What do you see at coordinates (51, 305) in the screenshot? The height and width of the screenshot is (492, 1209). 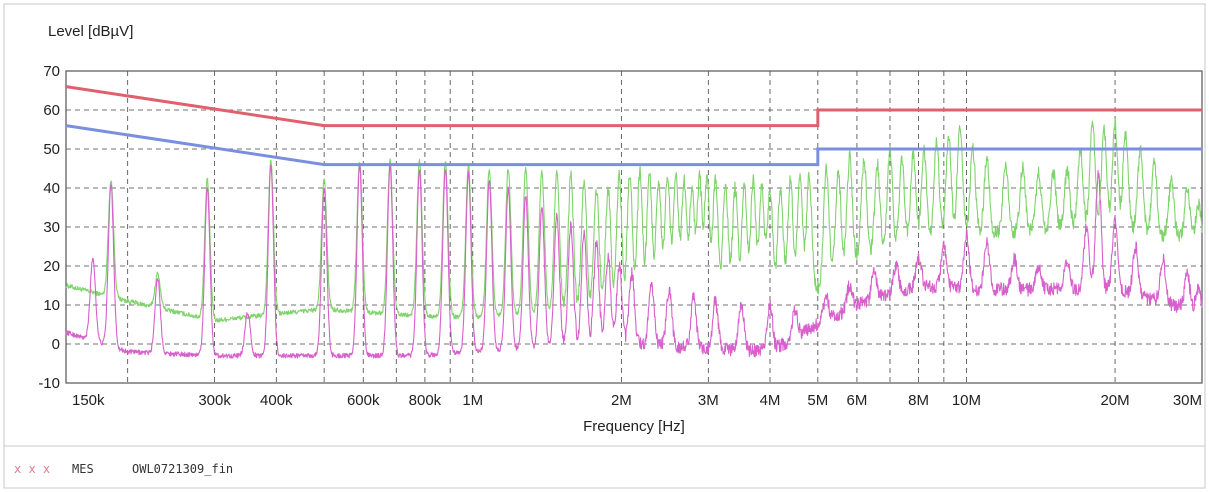 I see `y-tick-label: 10` at bounding box center [51, 305].